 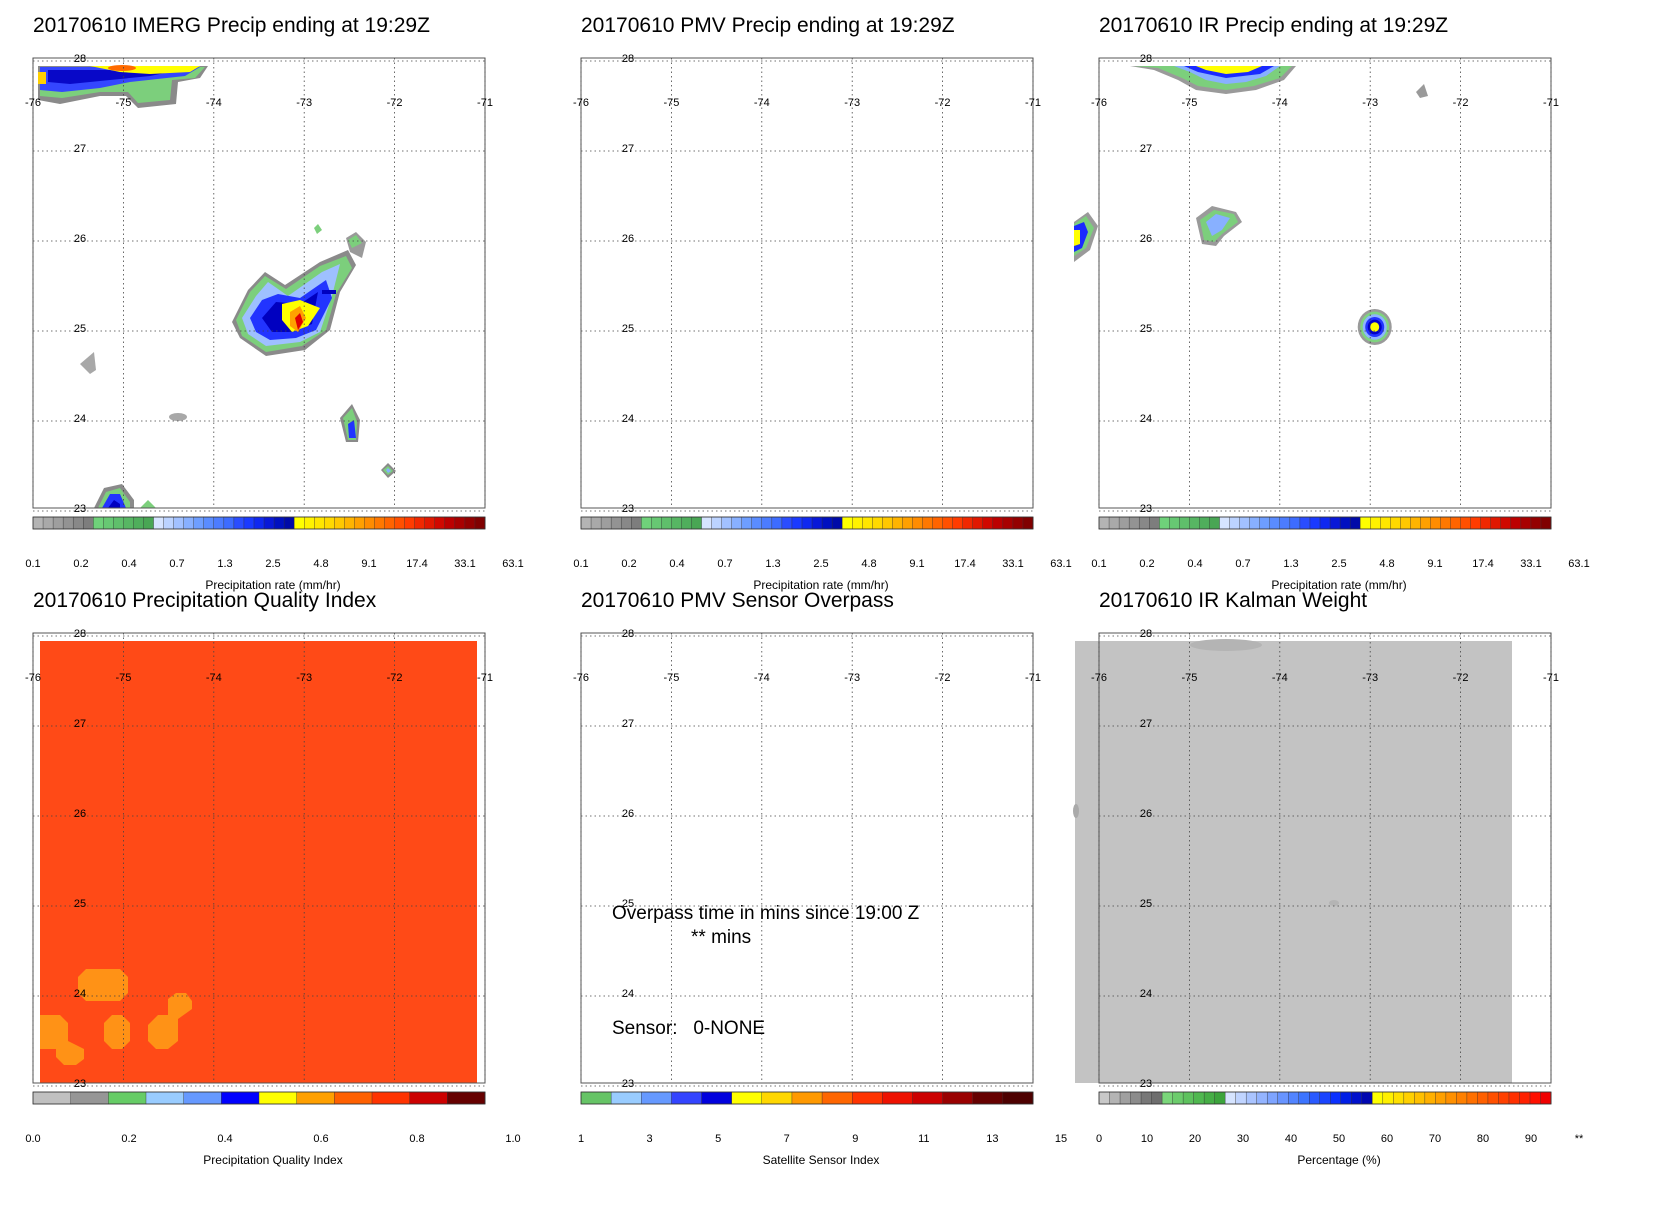 I want to click on colorbar-label: Precipitation Quality Index, so click(x=273, y=1160).